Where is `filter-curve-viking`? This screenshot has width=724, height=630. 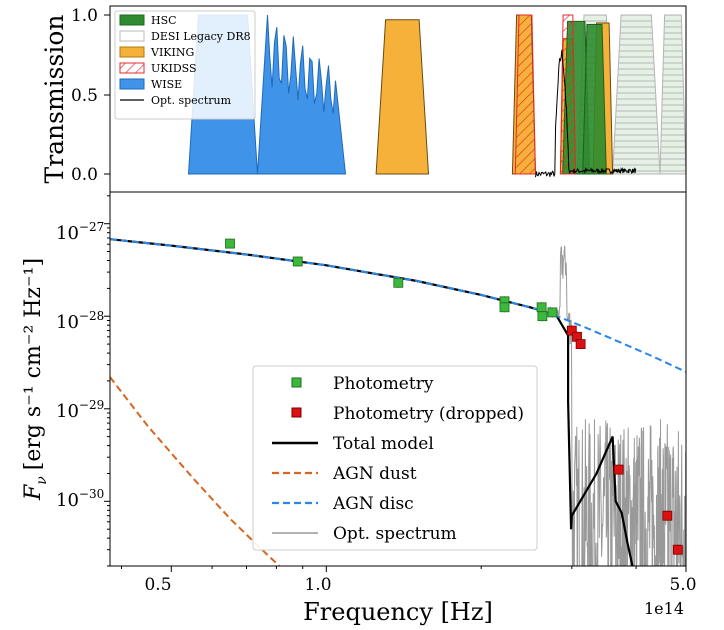
filter-curve-viking is located at coordinates (402, 97).